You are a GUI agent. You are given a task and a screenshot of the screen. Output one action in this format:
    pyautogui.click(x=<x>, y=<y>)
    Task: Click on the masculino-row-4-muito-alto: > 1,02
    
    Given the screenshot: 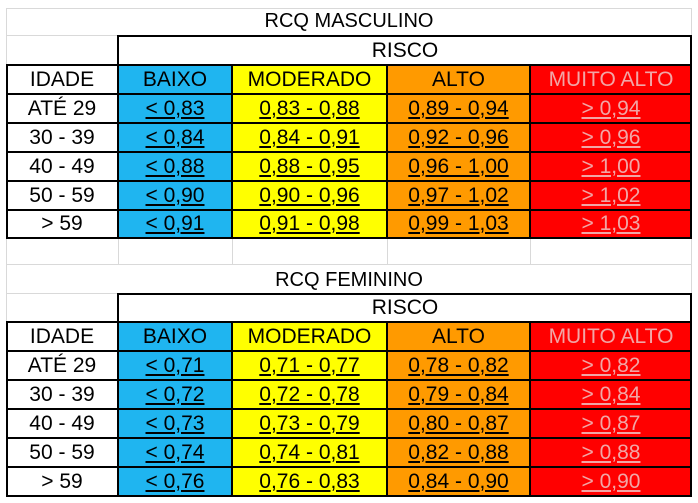 What is the action you would take?
    pyautogui.click(x=611, y=195)
    